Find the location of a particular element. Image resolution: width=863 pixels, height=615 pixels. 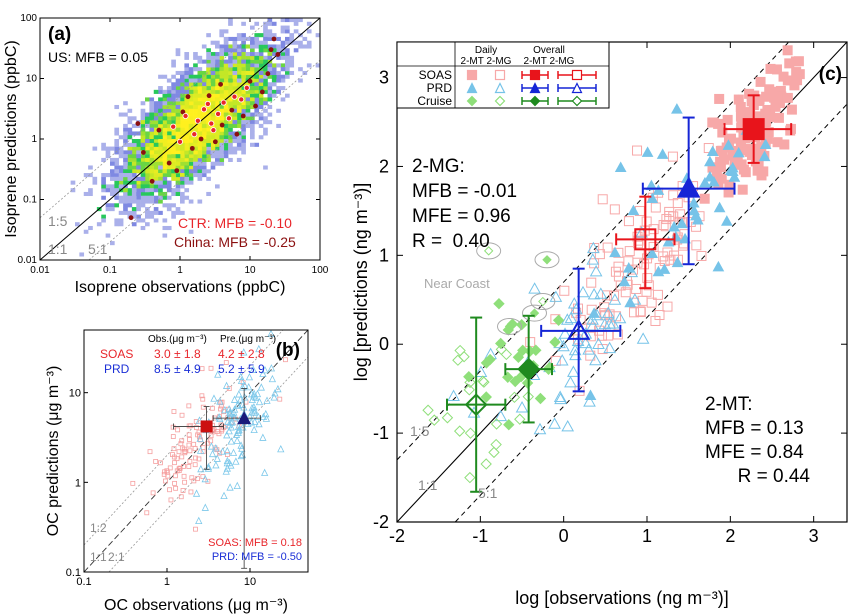

prd-2-mt-overall-marker is located at coordinates (688, 187).